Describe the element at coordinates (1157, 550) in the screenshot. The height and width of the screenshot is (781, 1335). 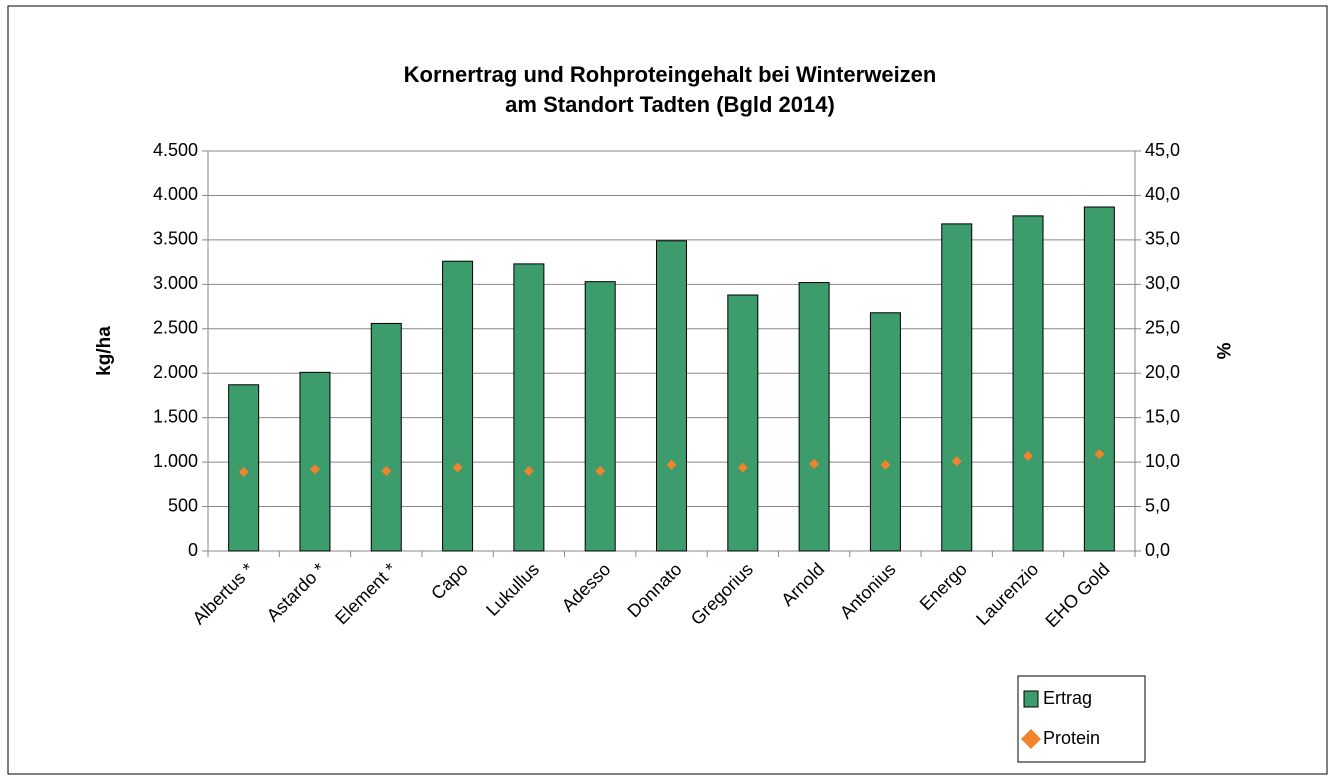
I see `y2-tick-label: 0,0` at that location.